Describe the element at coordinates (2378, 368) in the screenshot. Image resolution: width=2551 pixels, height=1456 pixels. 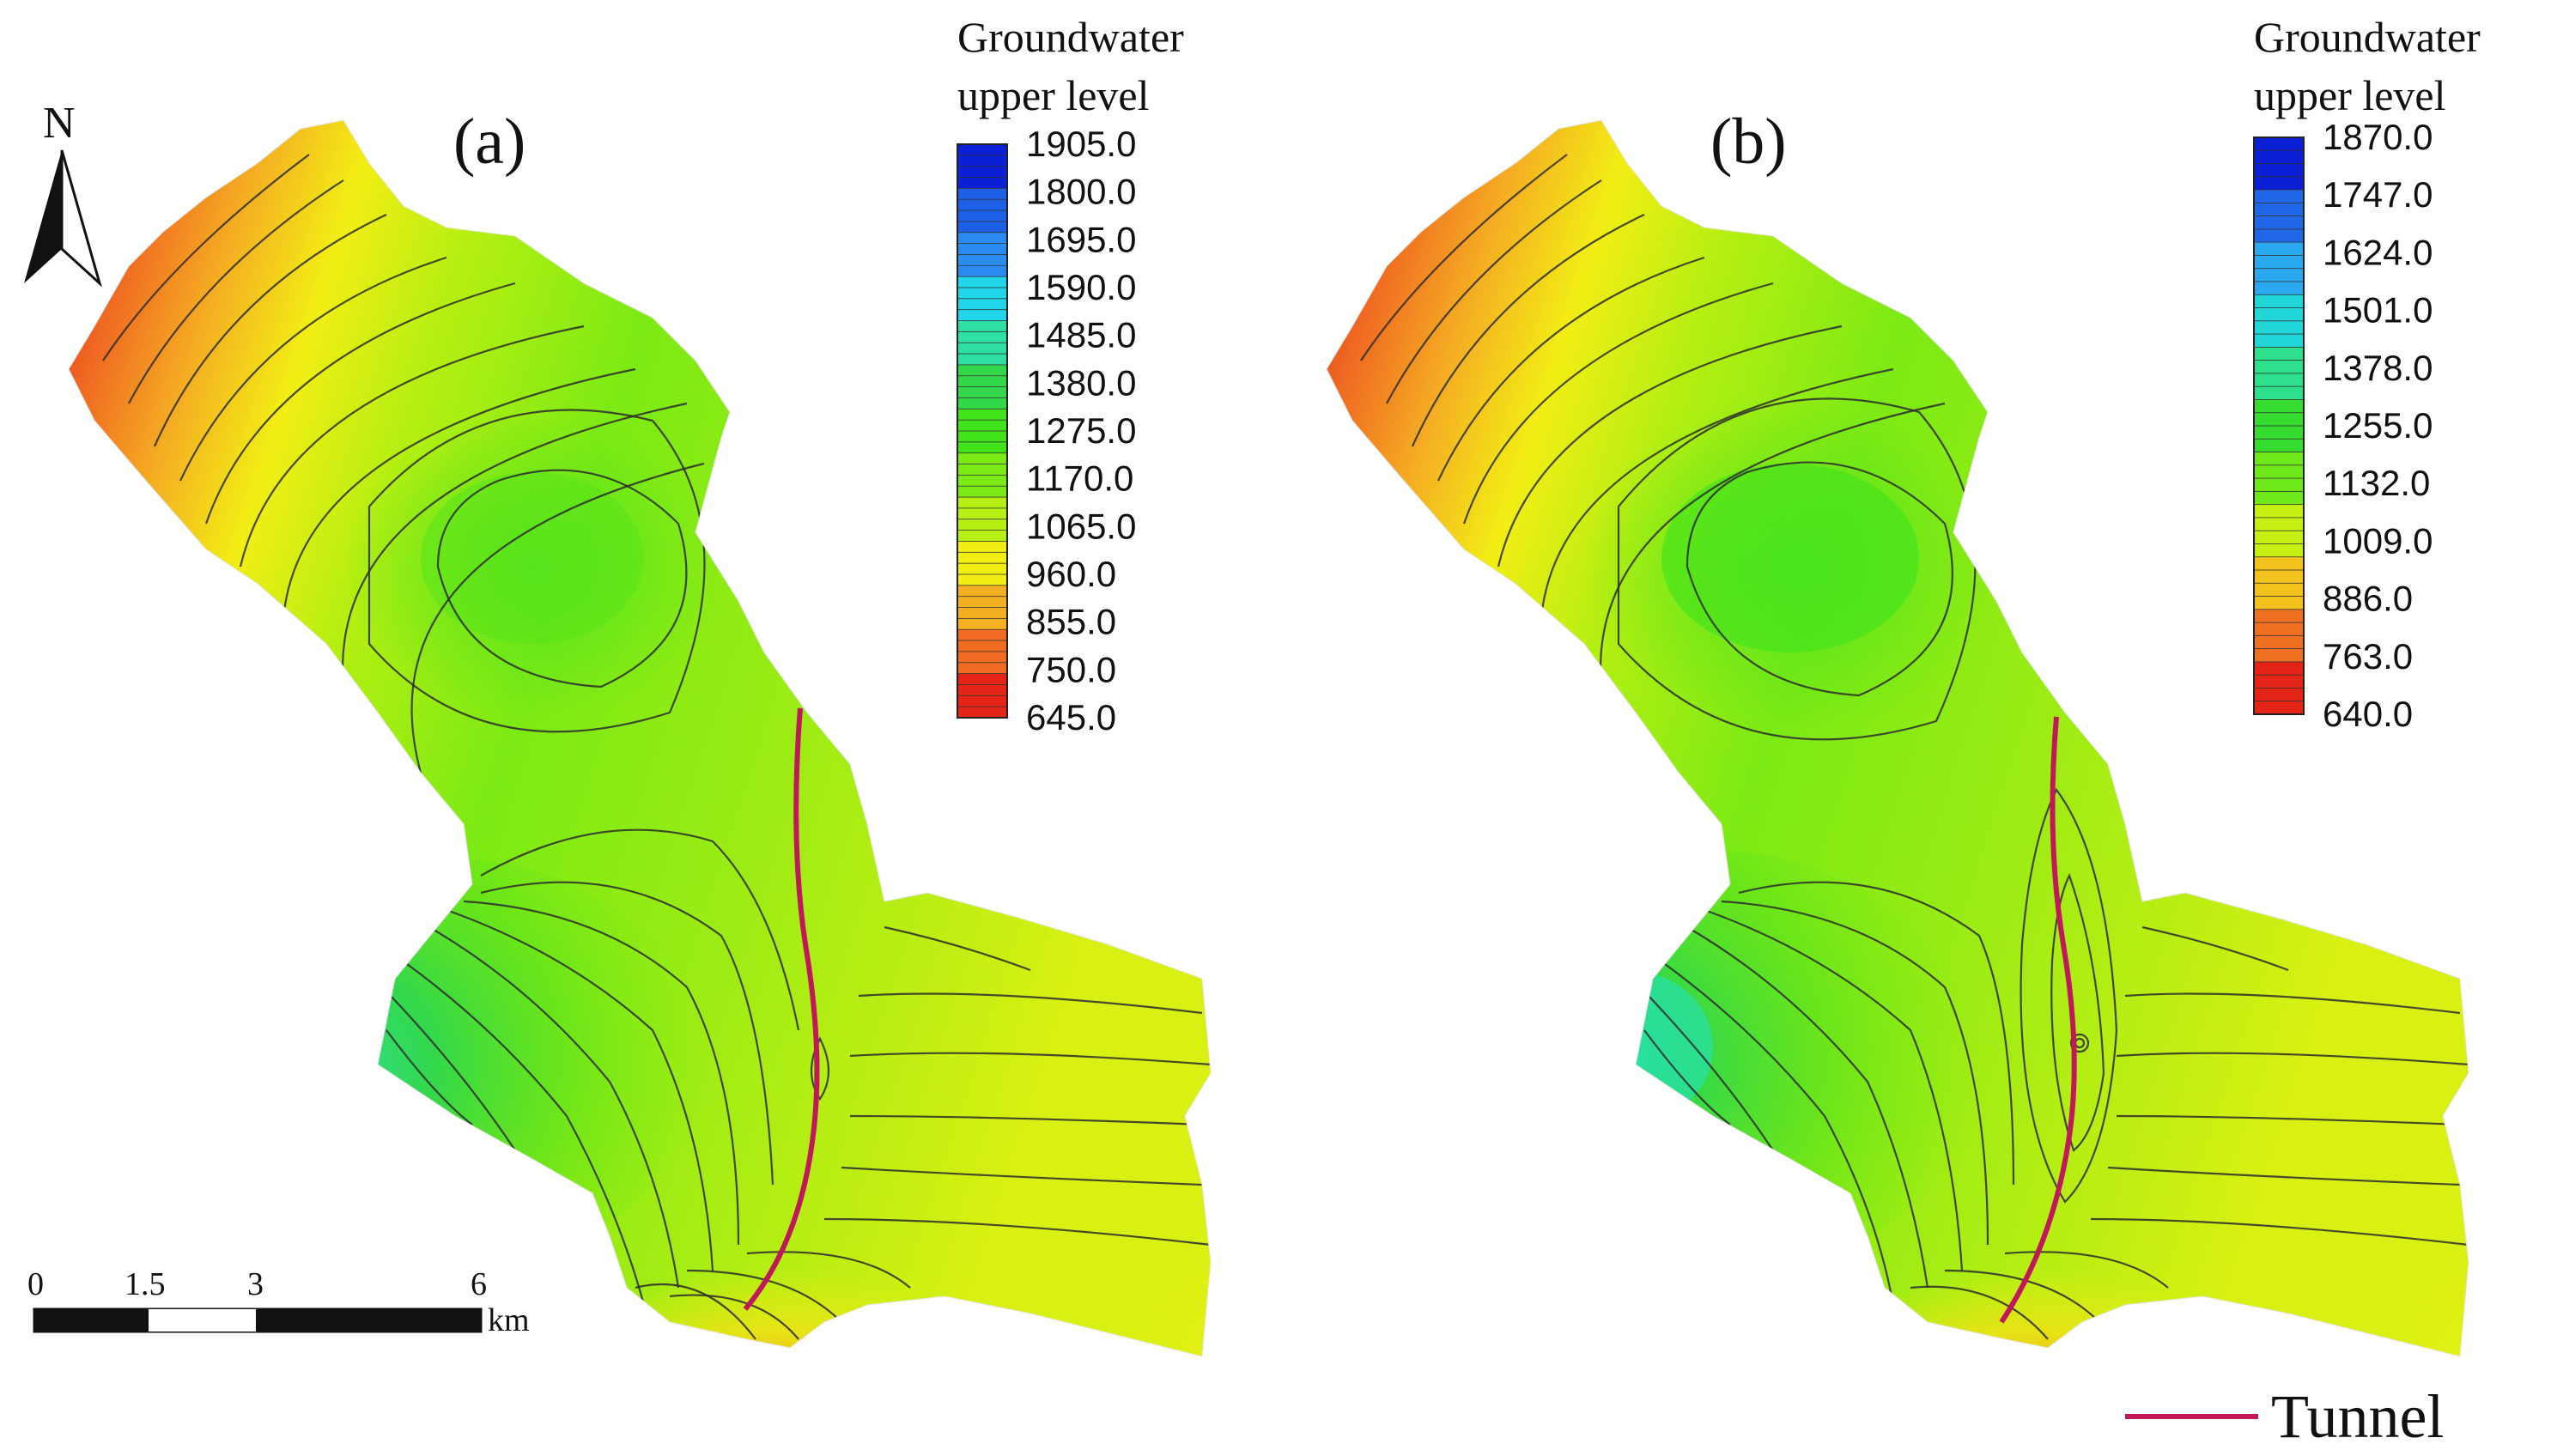
I see `legend-value: 1378.0` at that location.